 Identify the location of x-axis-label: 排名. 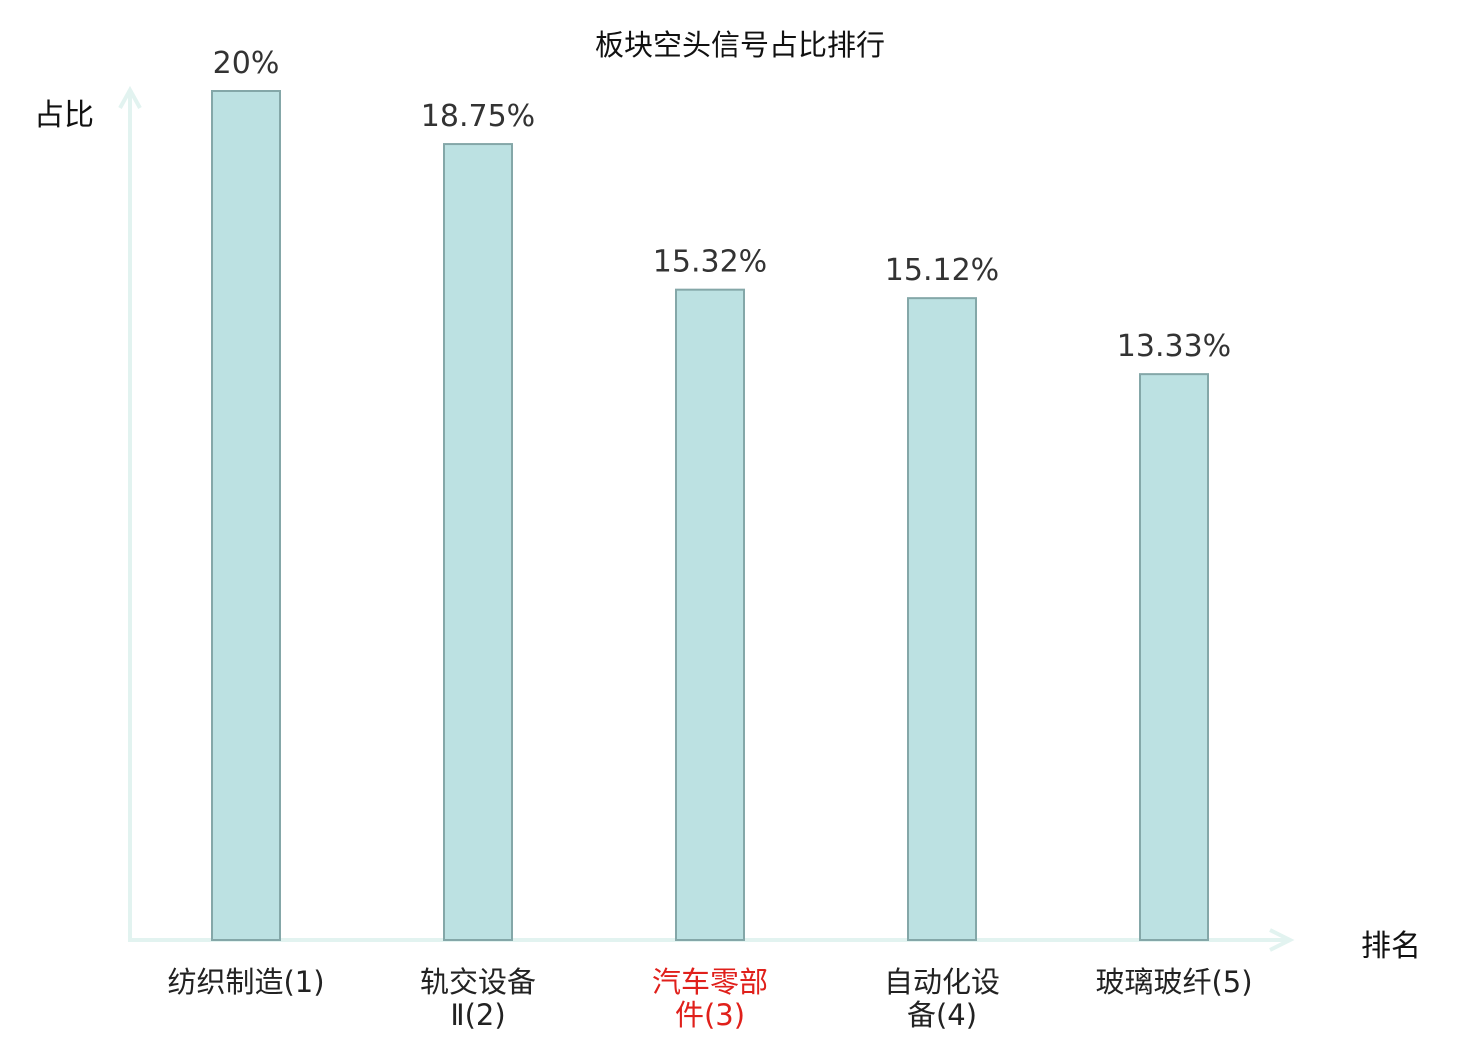
(1391, 946).